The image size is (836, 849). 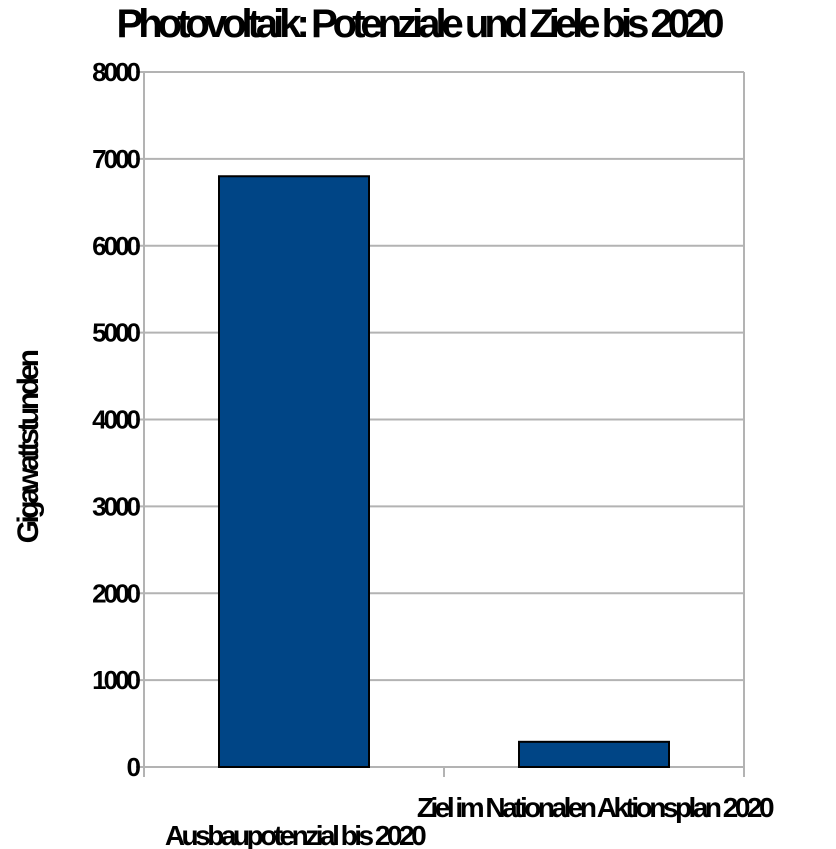 I want to click on y-tick-label: 3000, so click(x=116, y=506).